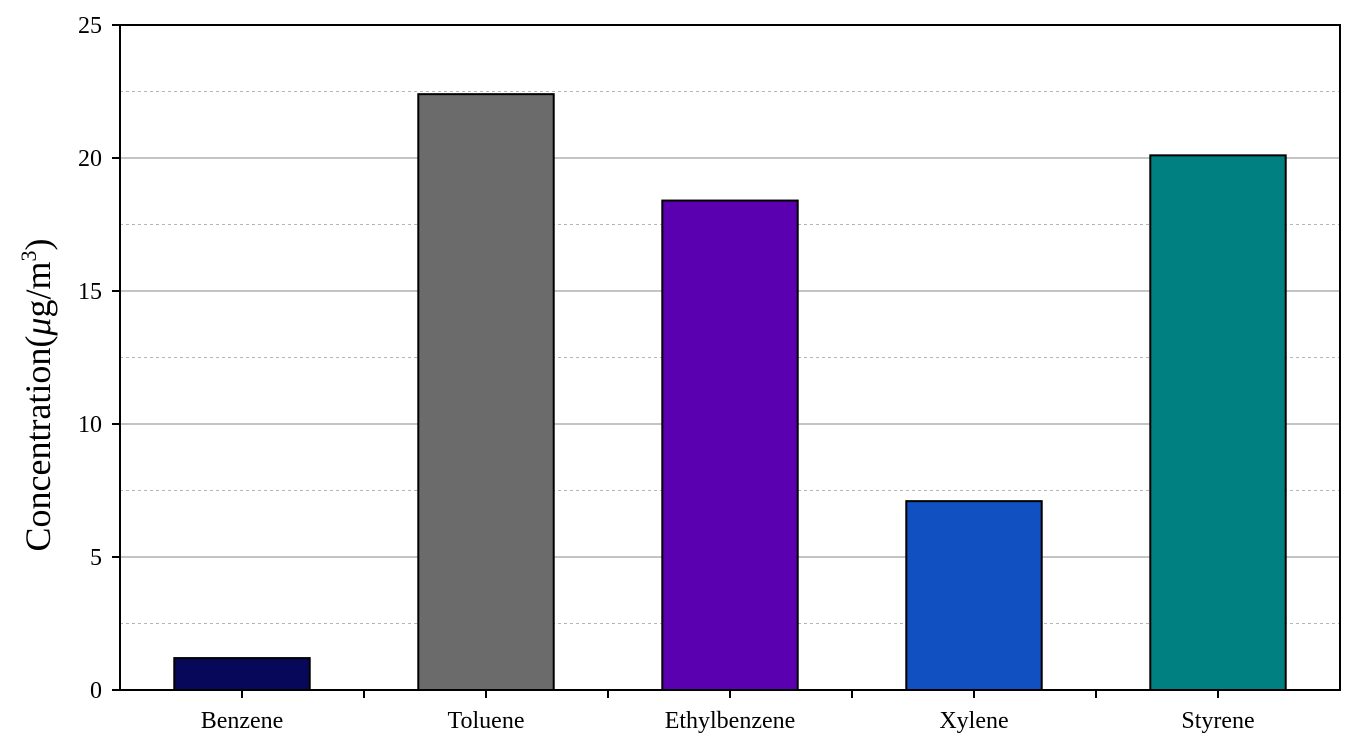 Image resolution: width=1362 pixels, height=752 pixels. What do you see at coordinates (486, 392) in the screenshot?
I see `bar-toluene` at bounding box center [486, 392].